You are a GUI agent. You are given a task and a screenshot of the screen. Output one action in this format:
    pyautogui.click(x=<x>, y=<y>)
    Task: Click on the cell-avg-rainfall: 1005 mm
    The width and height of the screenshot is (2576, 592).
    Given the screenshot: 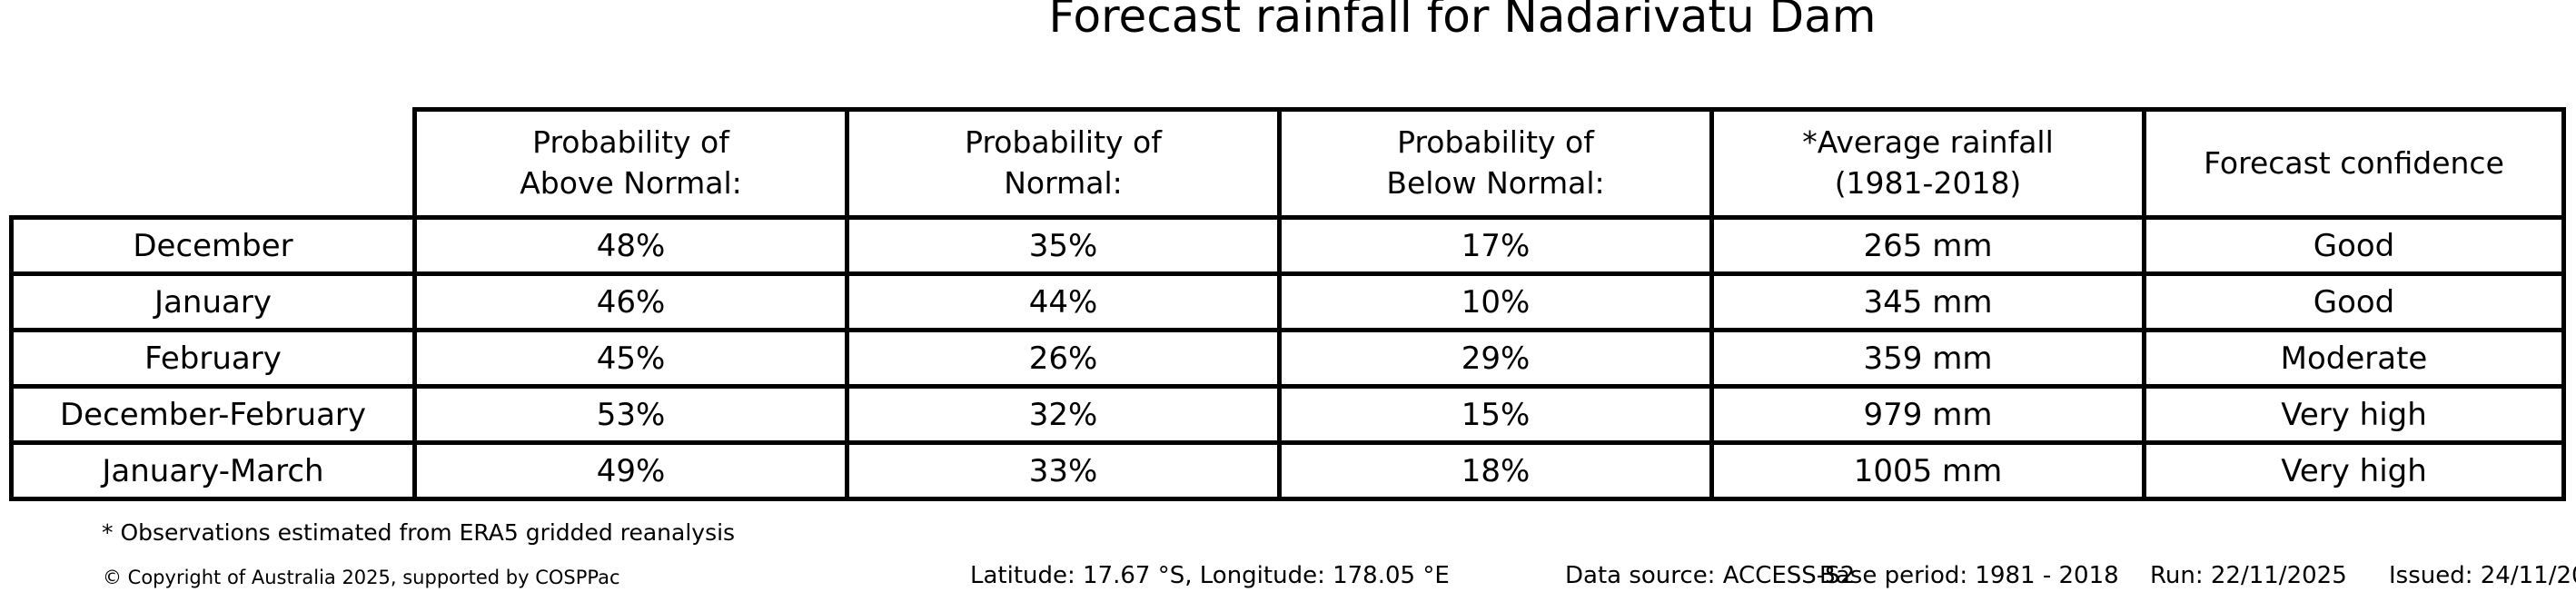 What is the action you would take?
    pyautogui.click(x=1927, y=470)
    